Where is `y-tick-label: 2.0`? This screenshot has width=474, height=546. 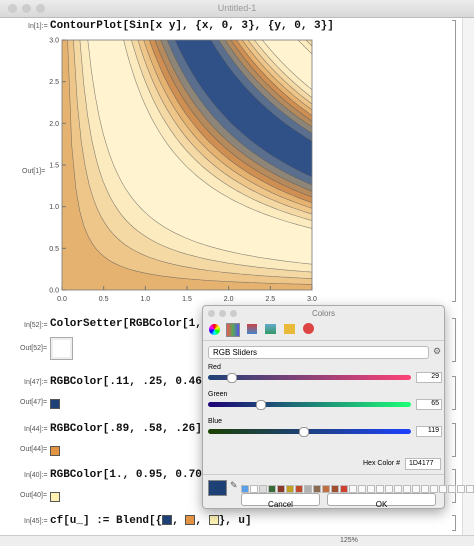
y-tick-label: 2.0 is located at coordinates (54, 124).